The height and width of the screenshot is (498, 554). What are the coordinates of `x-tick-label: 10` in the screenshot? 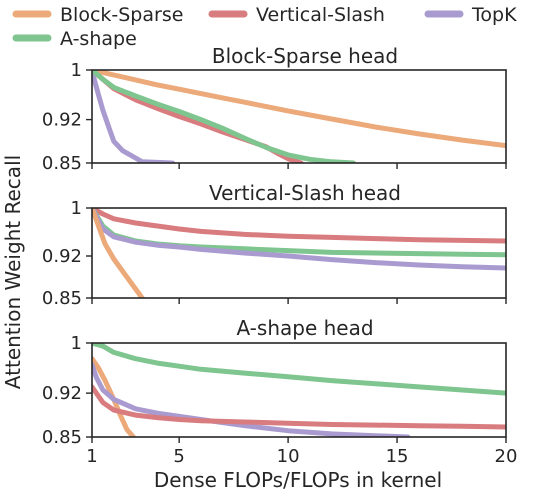 It's located at (288, 456).